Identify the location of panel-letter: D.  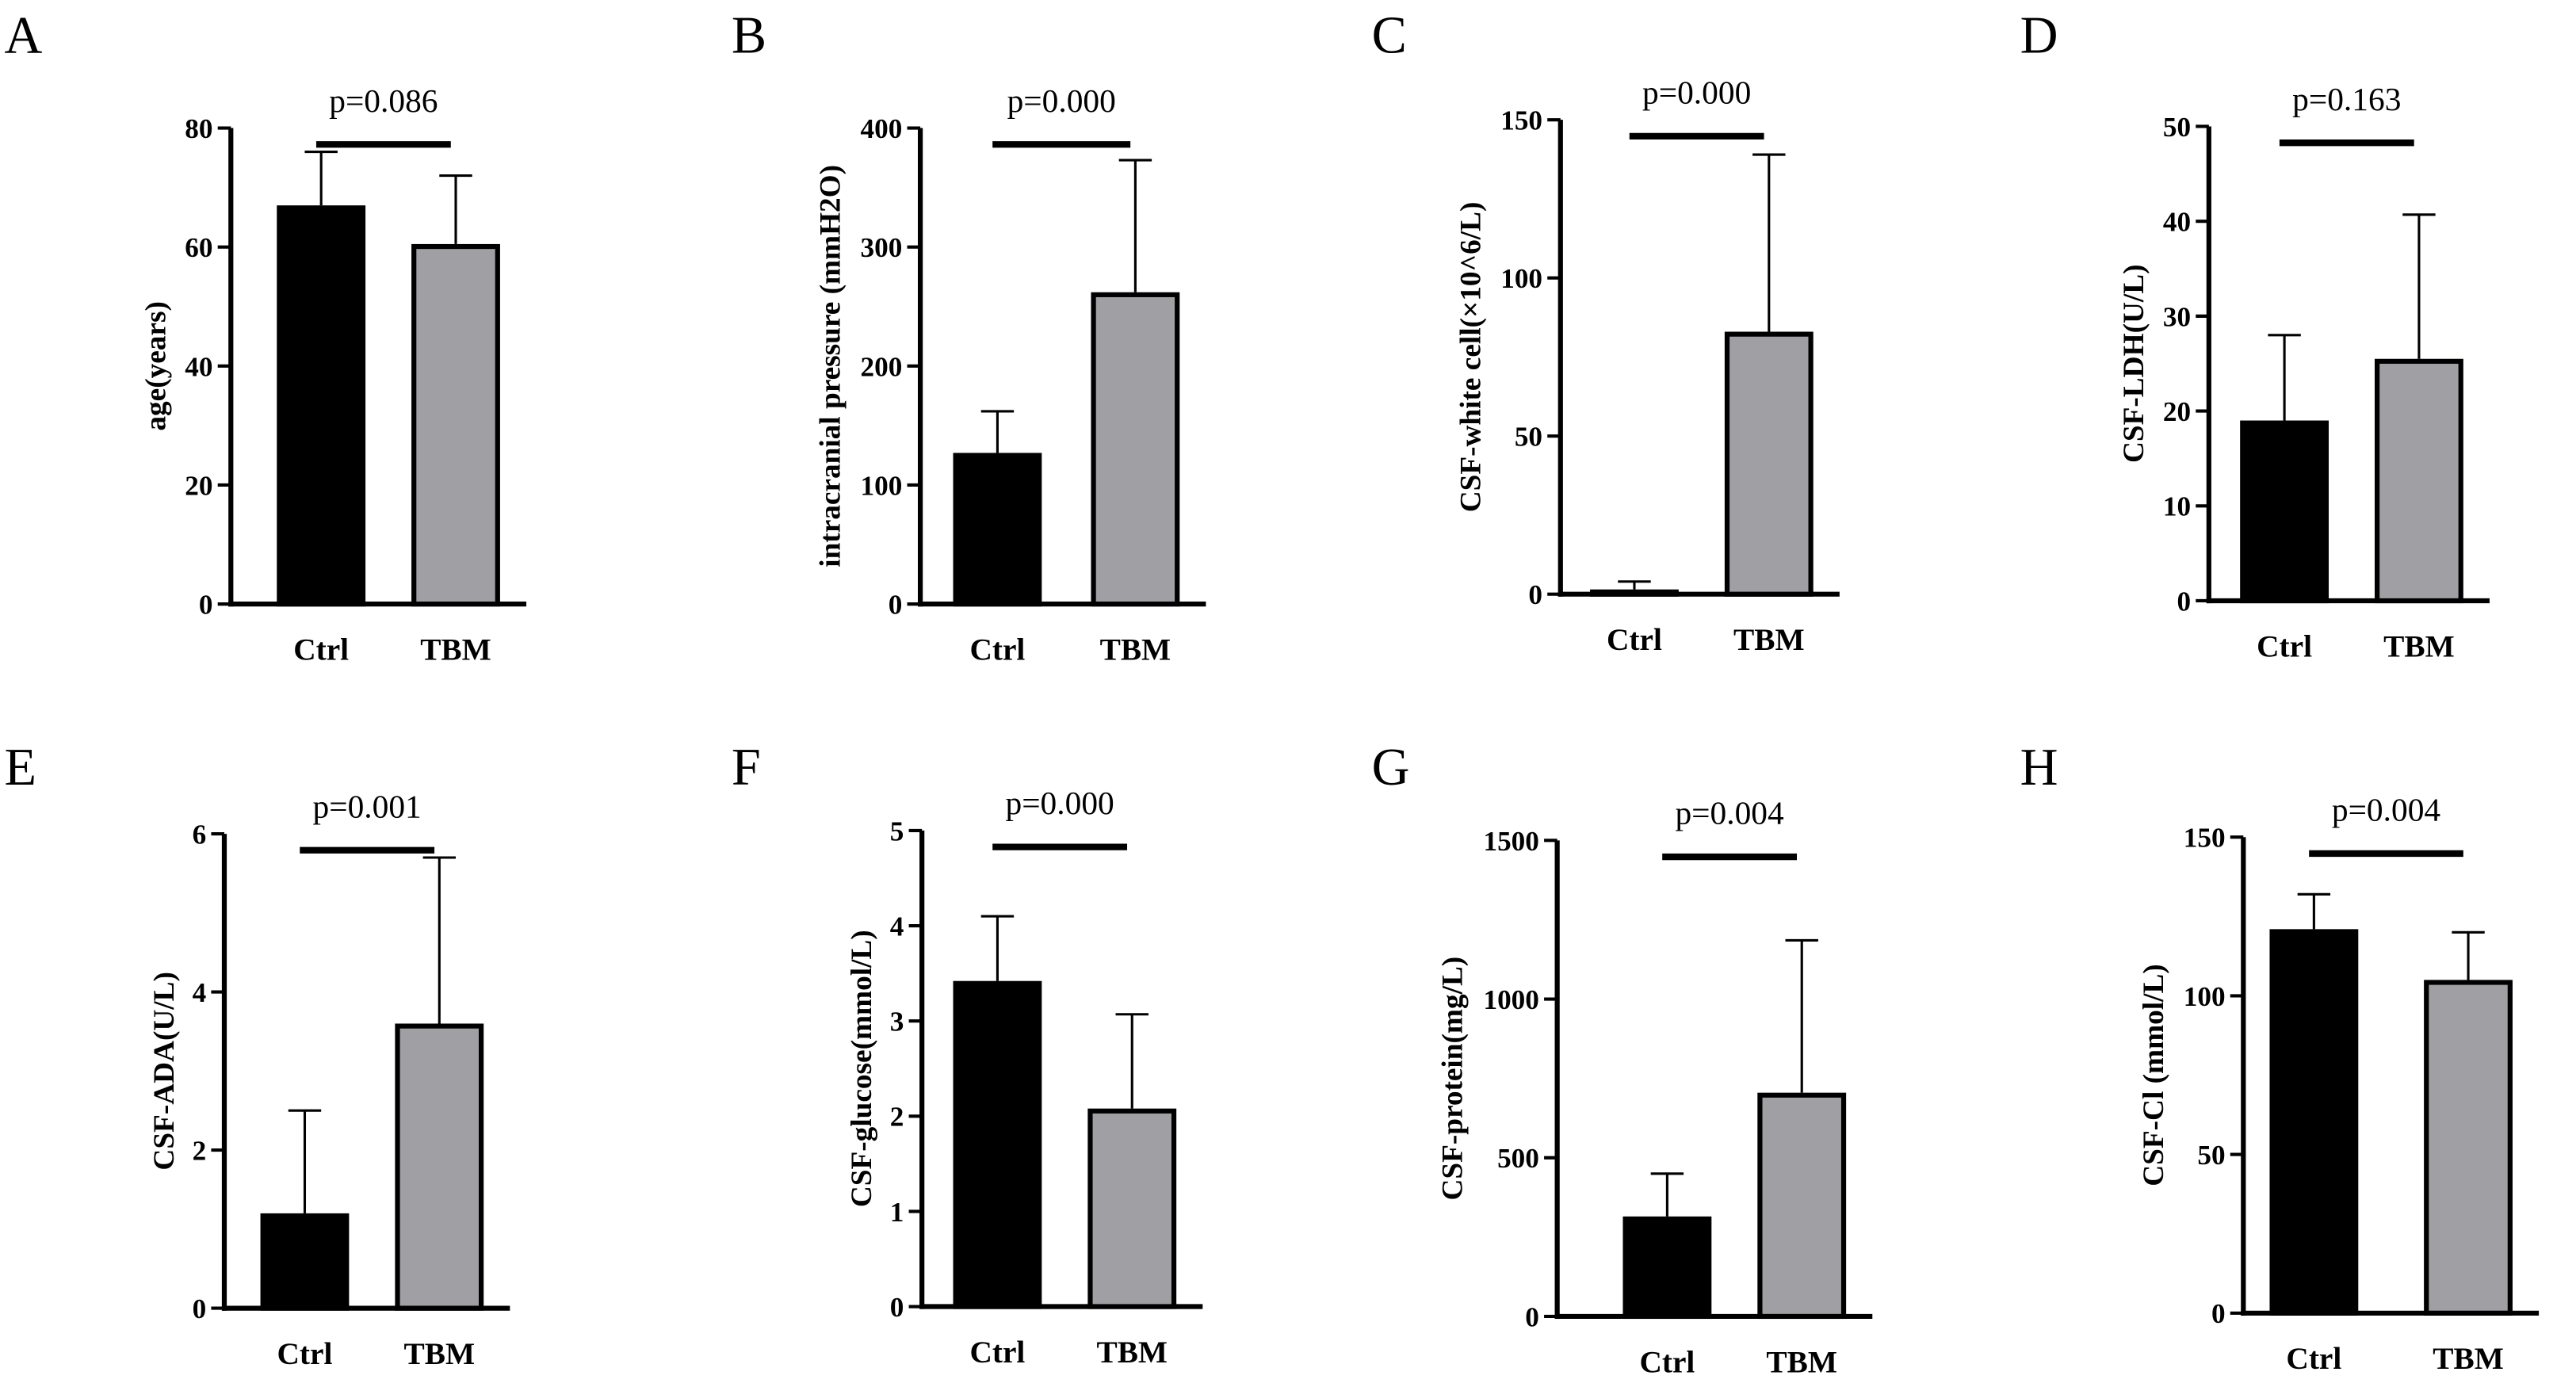
(2039, 35).